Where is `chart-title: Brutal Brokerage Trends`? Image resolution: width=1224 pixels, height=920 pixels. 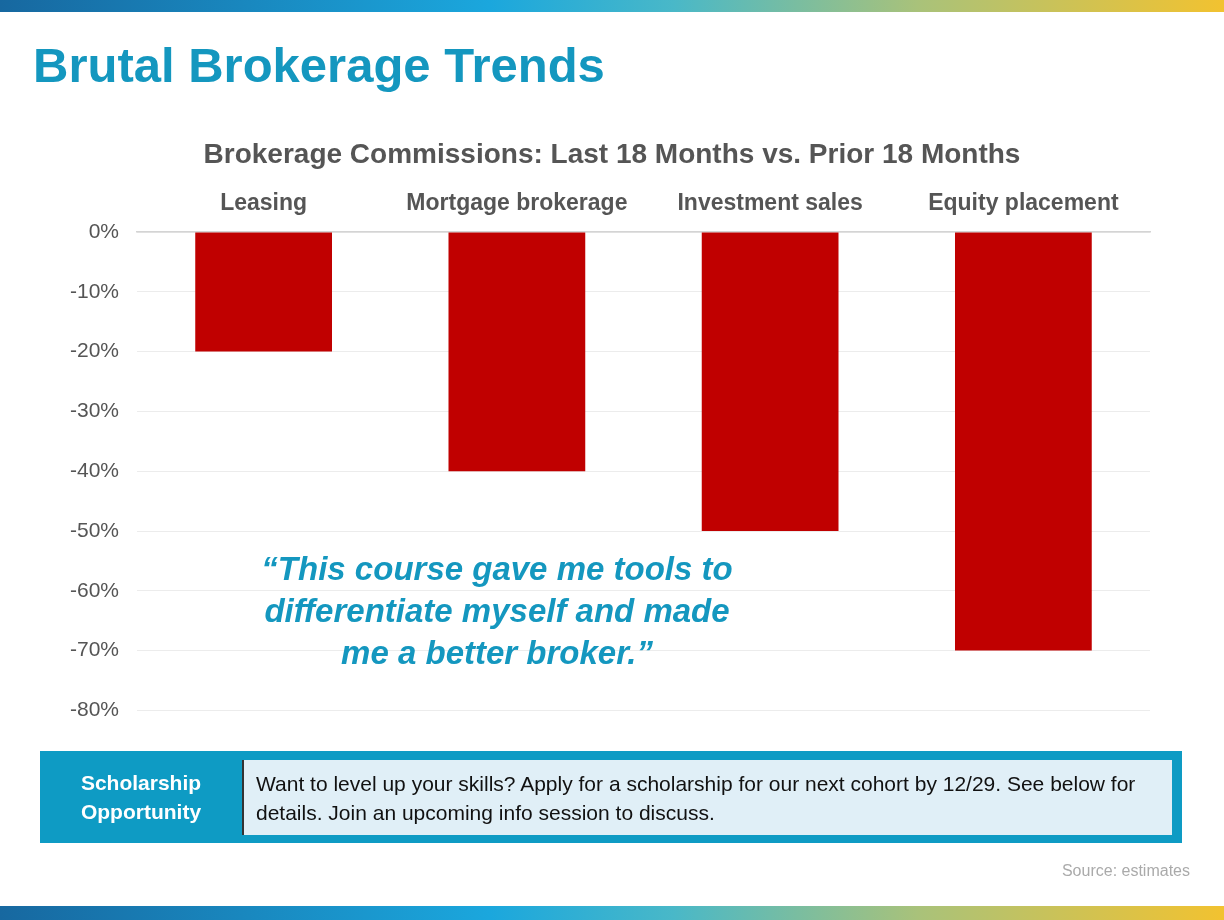 chart-title: Brutal Brokerage Trends is located at coordinates (319, 65).